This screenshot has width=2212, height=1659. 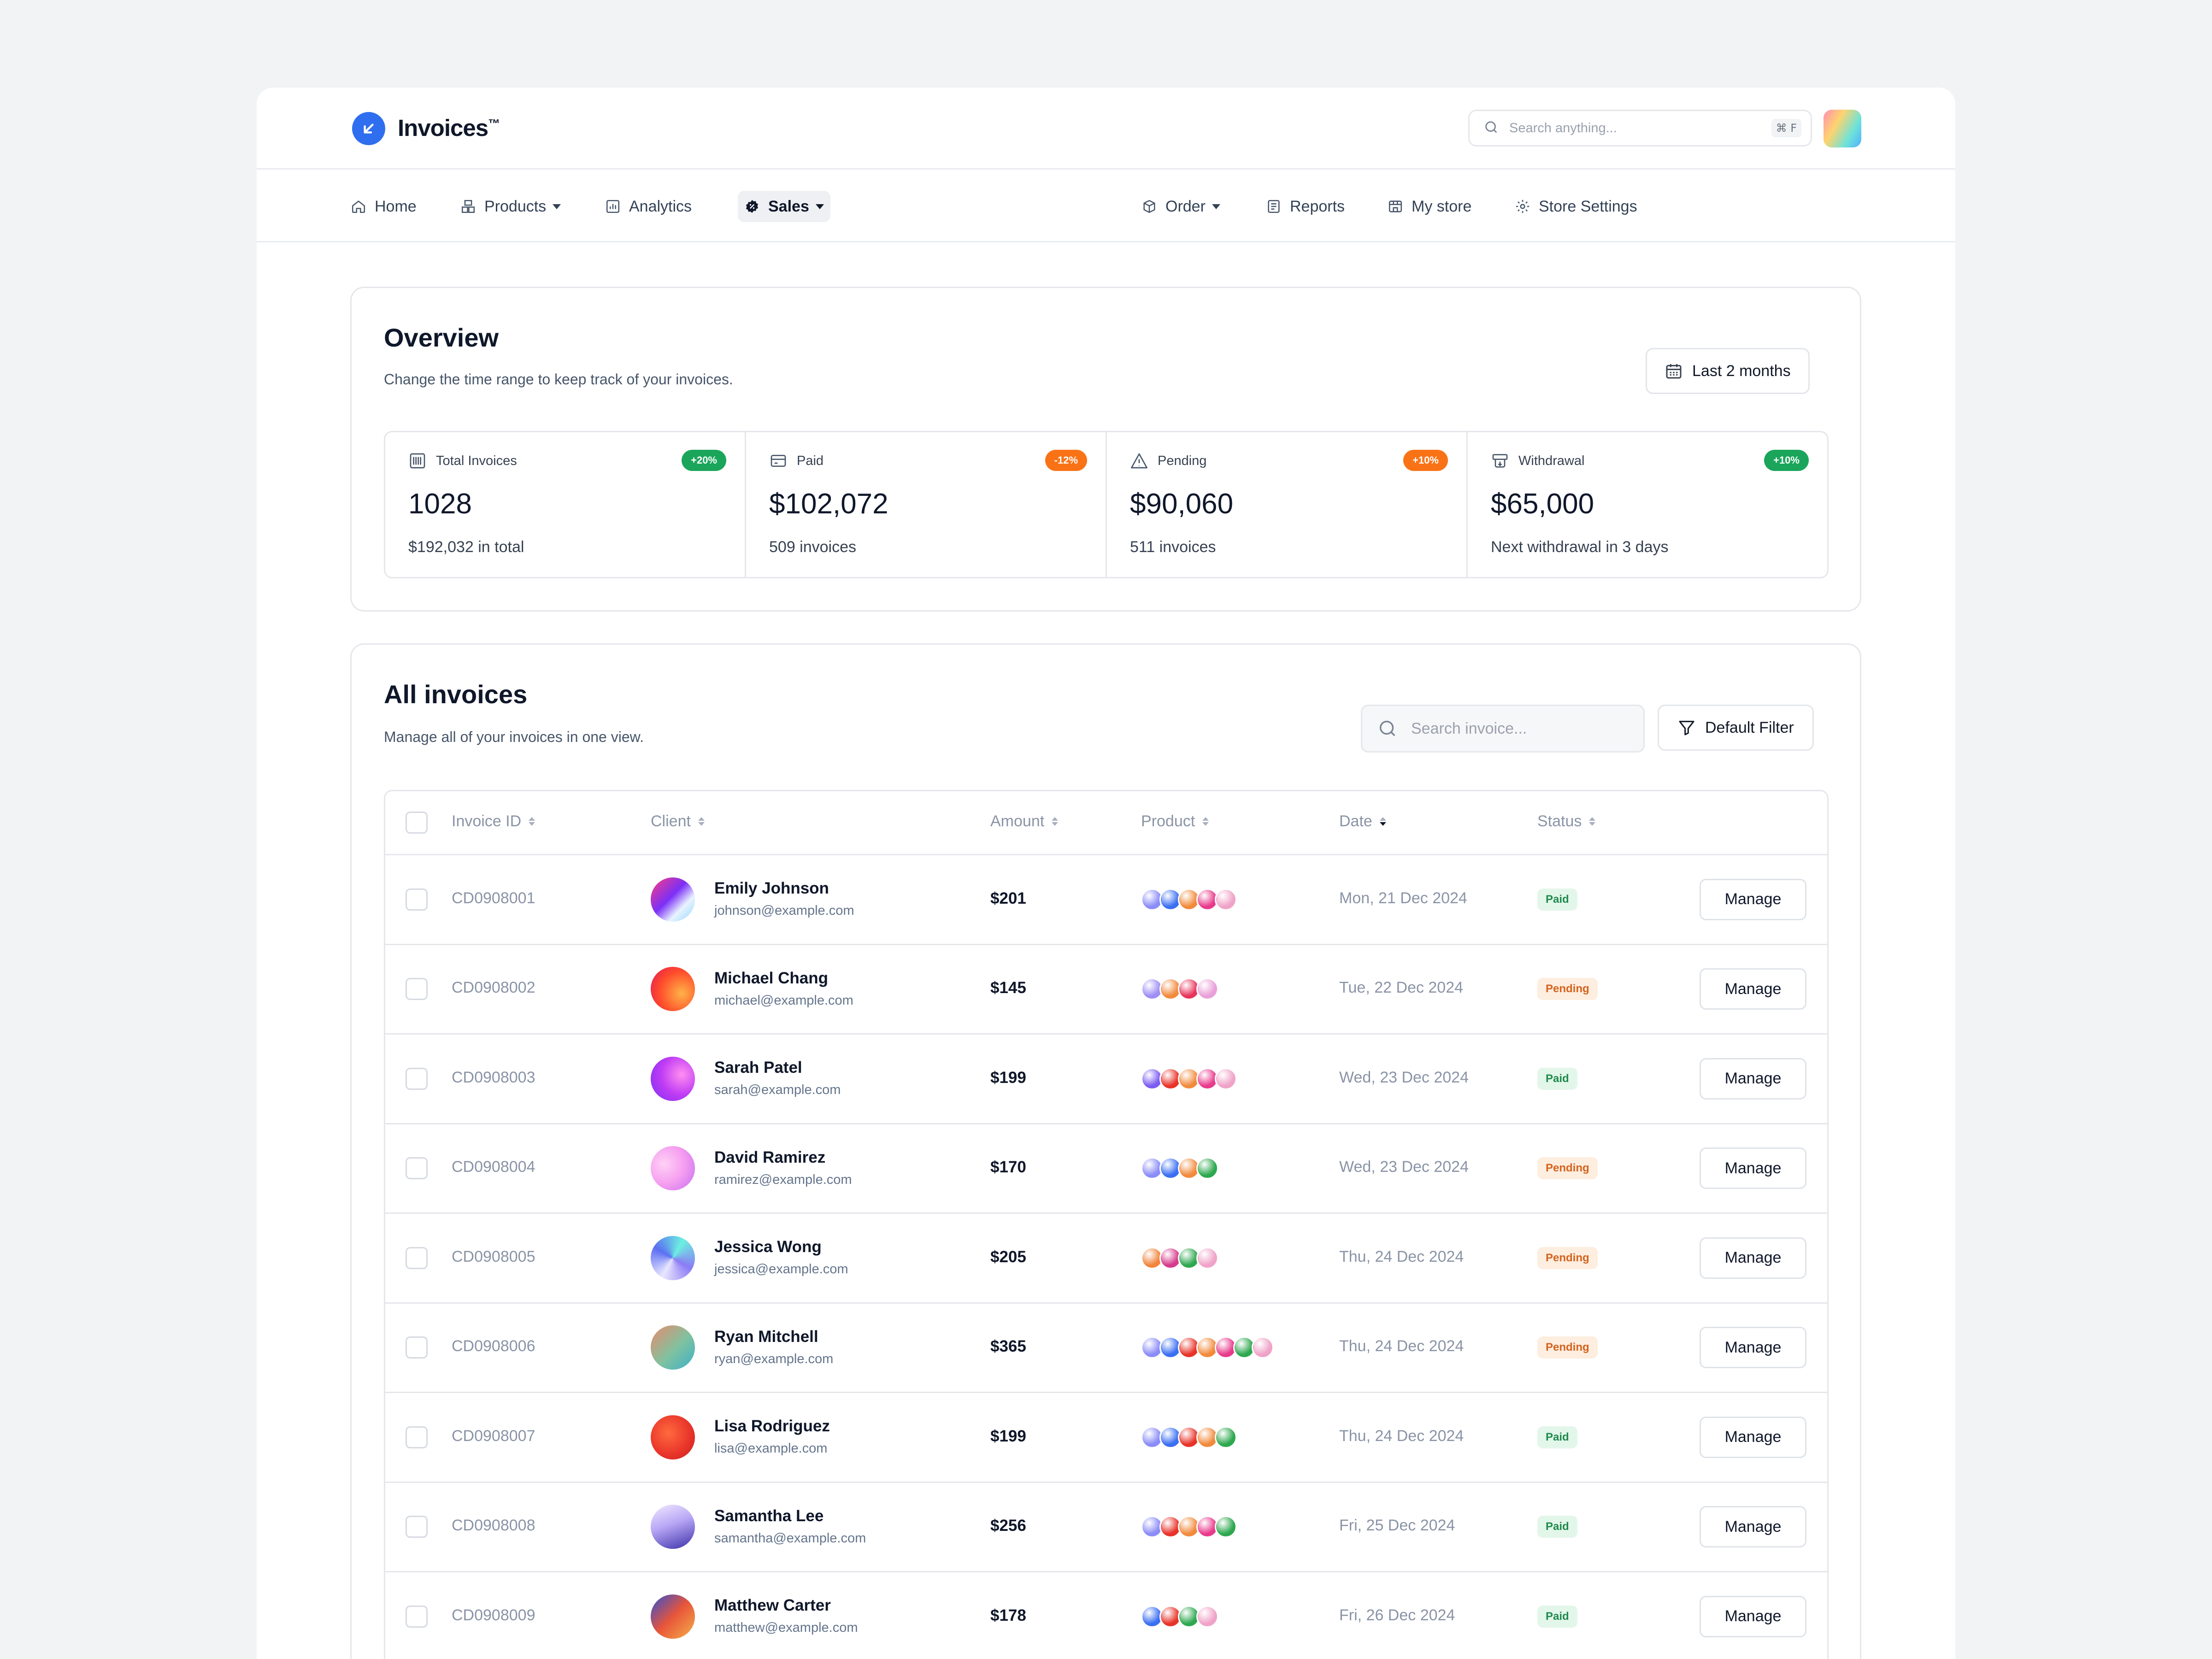 I want to click on select-all-checkbox, so click(x=417, y=823).